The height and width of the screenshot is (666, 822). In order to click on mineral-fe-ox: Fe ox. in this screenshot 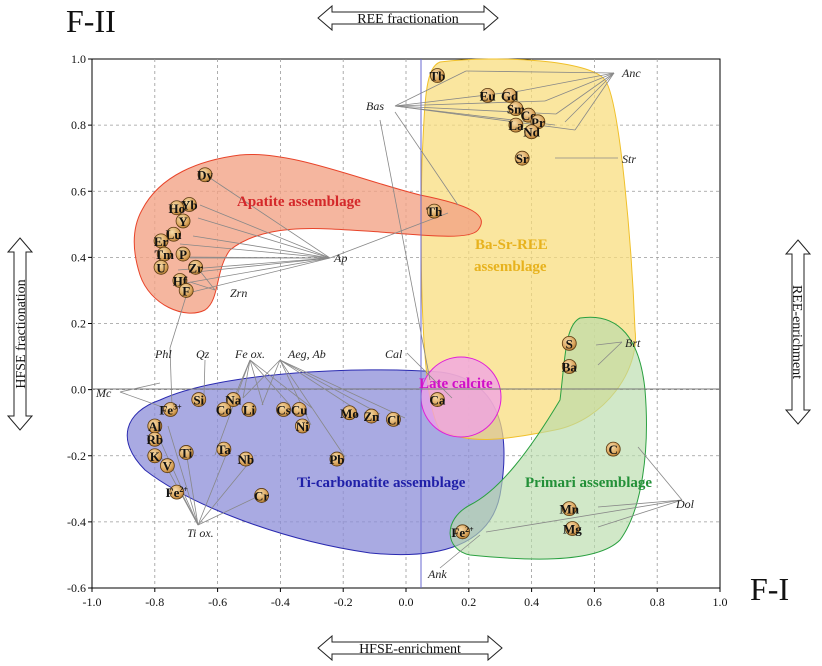, I will do `click(249, 354)`.